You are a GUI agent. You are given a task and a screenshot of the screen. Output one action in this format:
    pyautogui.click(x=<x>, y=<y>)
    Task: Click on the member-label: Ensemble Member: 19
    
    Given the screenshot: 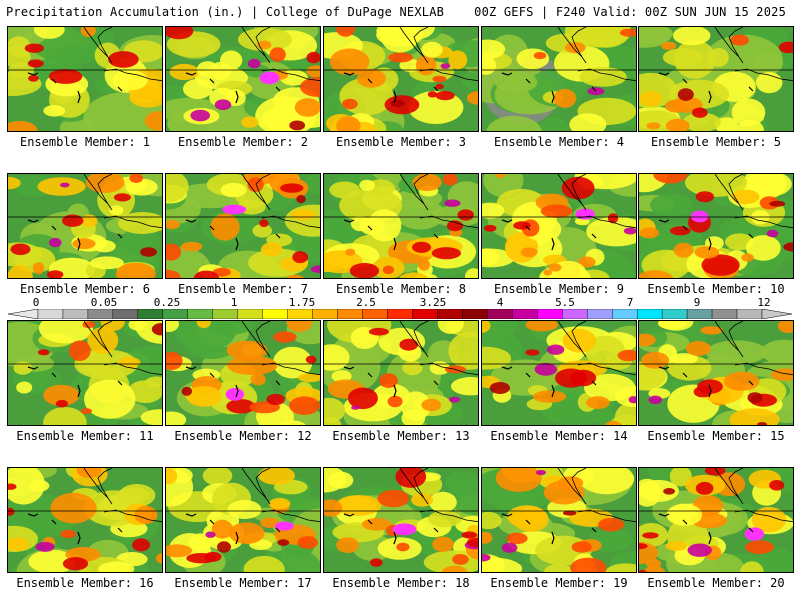 What is the action you would take?
    pyautogui.click(x=559, y=583)
    